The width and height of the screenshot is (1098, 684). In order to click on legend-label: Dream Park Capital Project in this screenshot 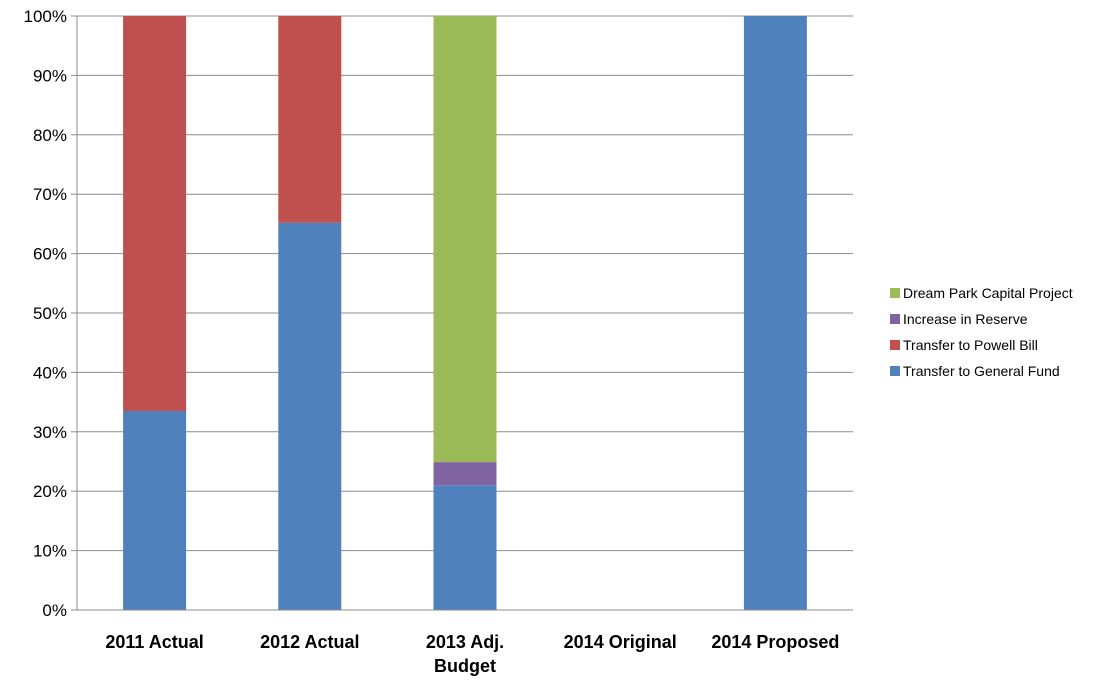, I will do `click(988, 293)`.